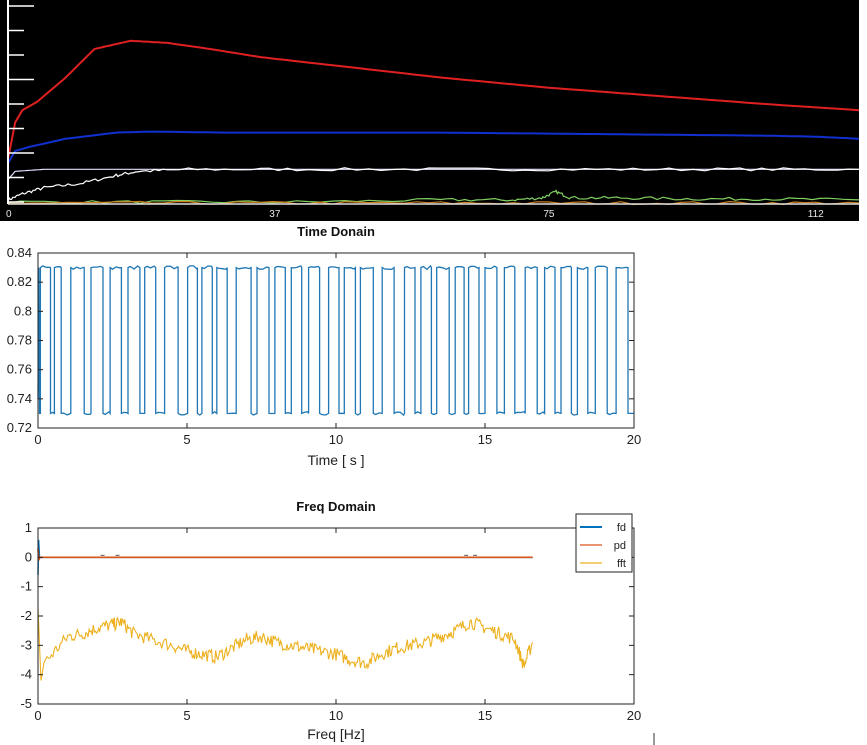  Describe the element at coordinates (28, 556) in the screenshot. I see `freq-domain-y-tick-label: 0` at that location.